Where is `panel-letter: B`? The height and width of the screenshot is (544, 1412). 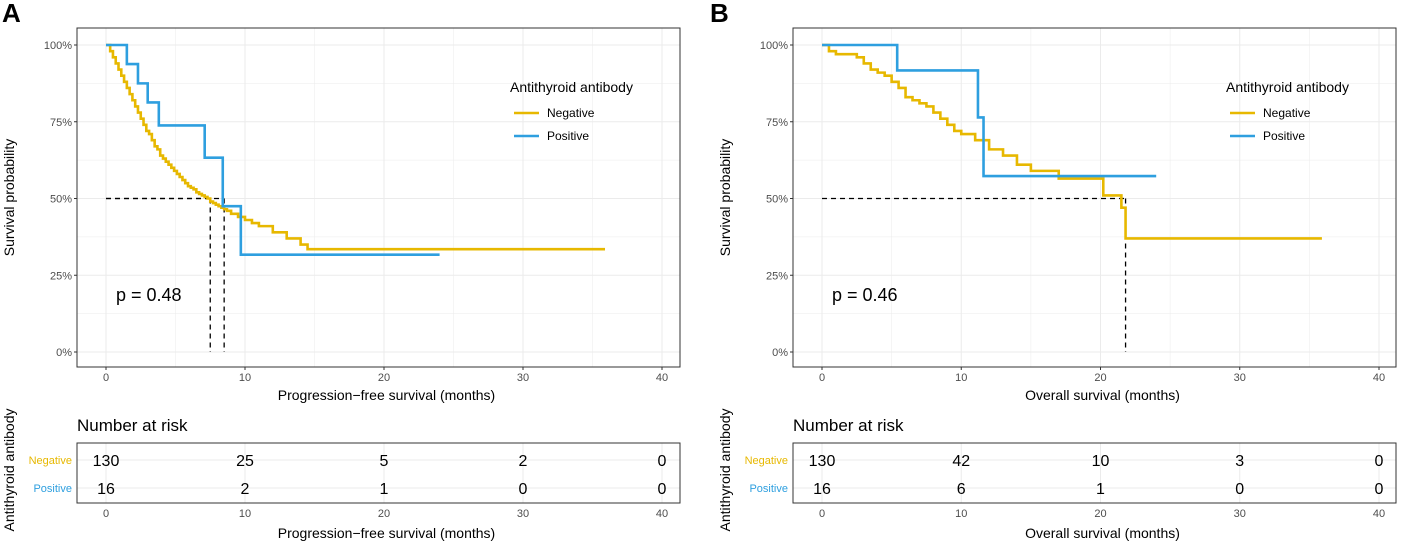 panel-letter: B is located at coordinates (719, 14).